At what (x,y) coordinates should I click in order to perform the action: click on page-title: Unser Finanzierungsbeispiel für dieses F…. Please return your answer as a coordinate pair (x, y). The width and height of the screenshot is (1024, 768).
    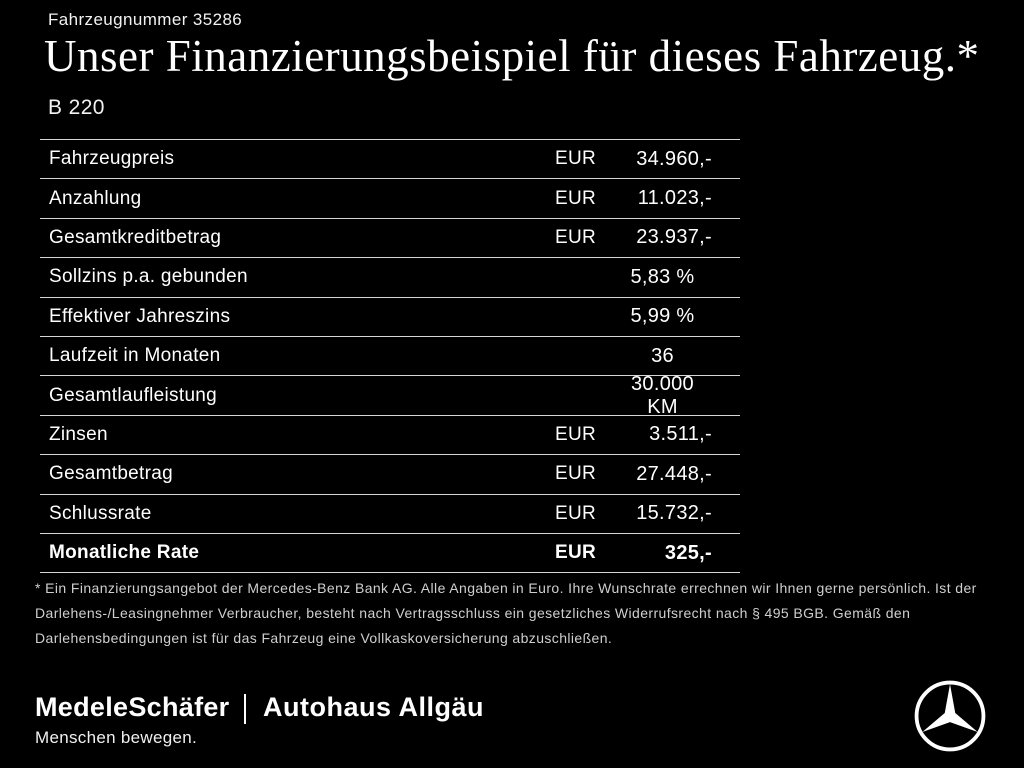
    Looking at the image, I should click on (512, 56).